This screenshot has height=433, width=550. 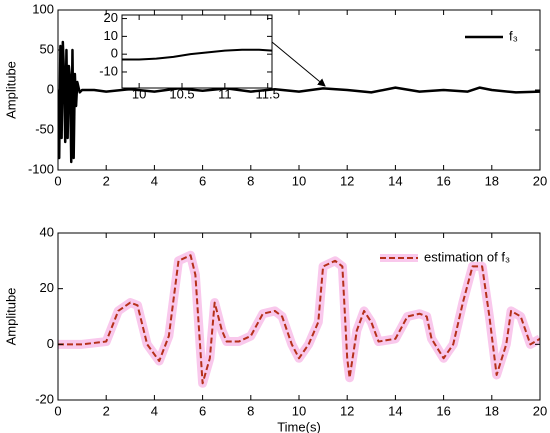 I want to click on inset-axes: 10 10.5 11 11.5 -10 0 10 20, so click(x=189, y=55).